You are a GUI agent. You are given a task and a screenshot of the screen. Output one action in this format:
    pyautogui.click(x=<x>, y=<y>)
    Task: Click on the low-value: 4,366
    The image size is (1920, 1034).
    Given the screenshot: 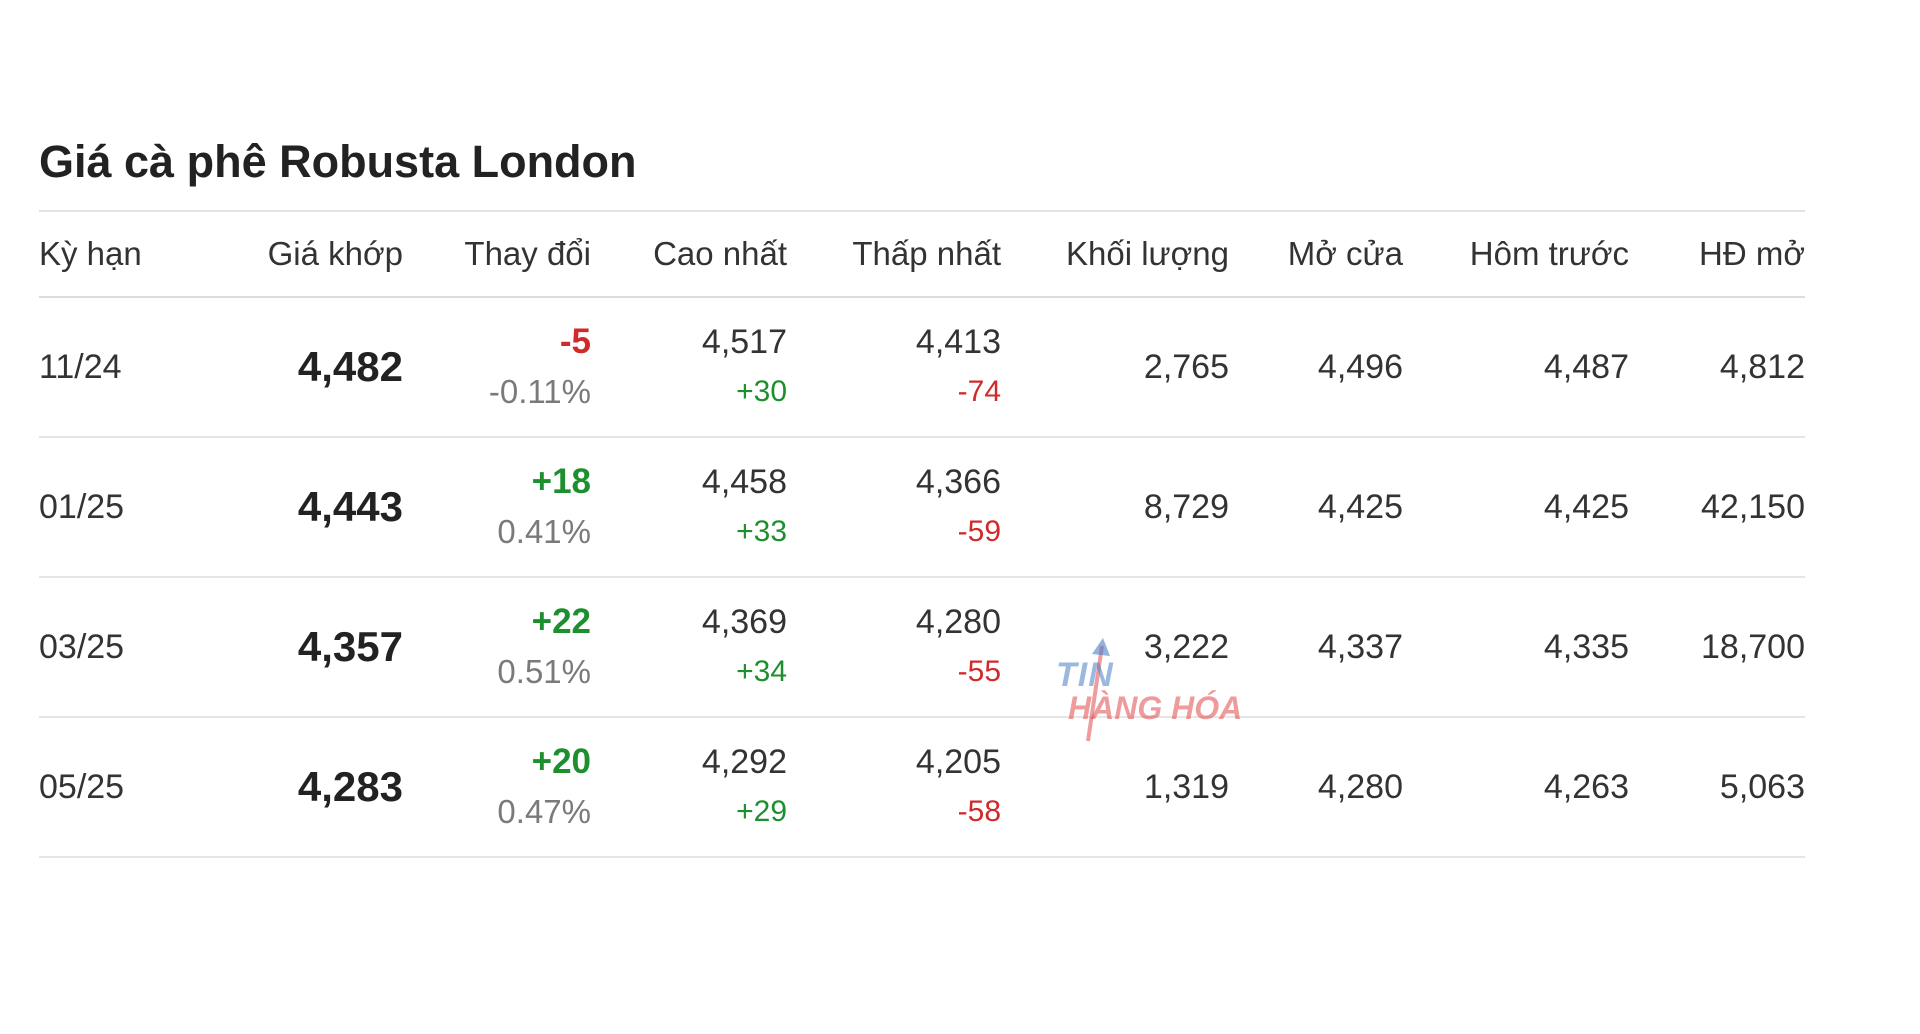 What is the action you would take?
    pyautogui.click(x=958, y=482)
    